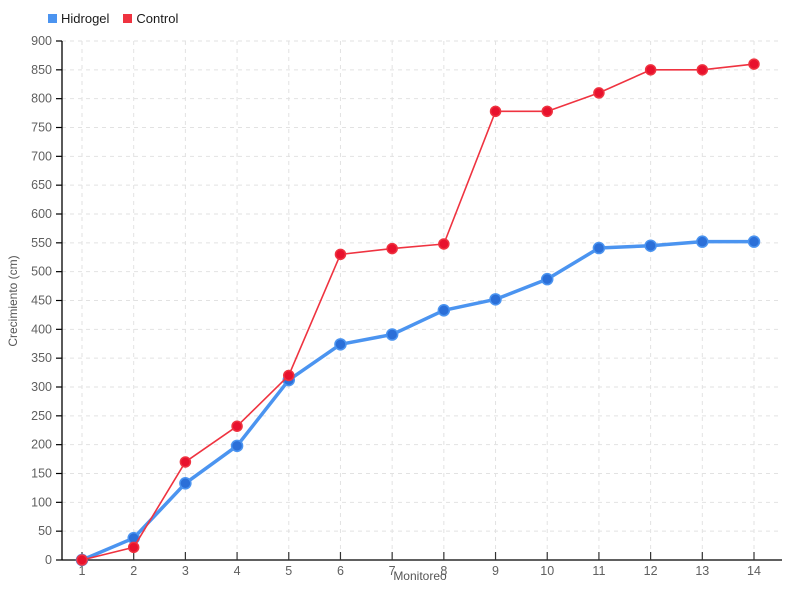 This screenshot has height=600, width=800. I want to click on y-tick-label: 600, so click(41, 214).